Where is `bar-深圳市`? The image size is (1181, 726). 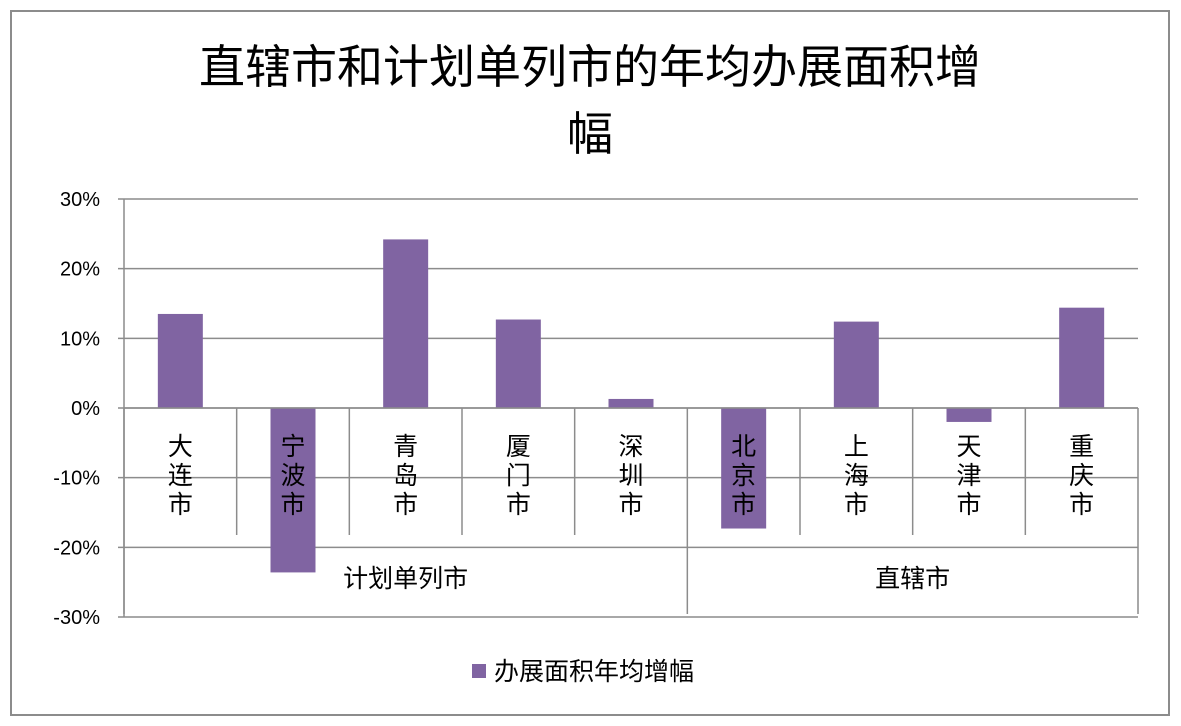
bar-深圳市 is located at coordinates (631, 403).